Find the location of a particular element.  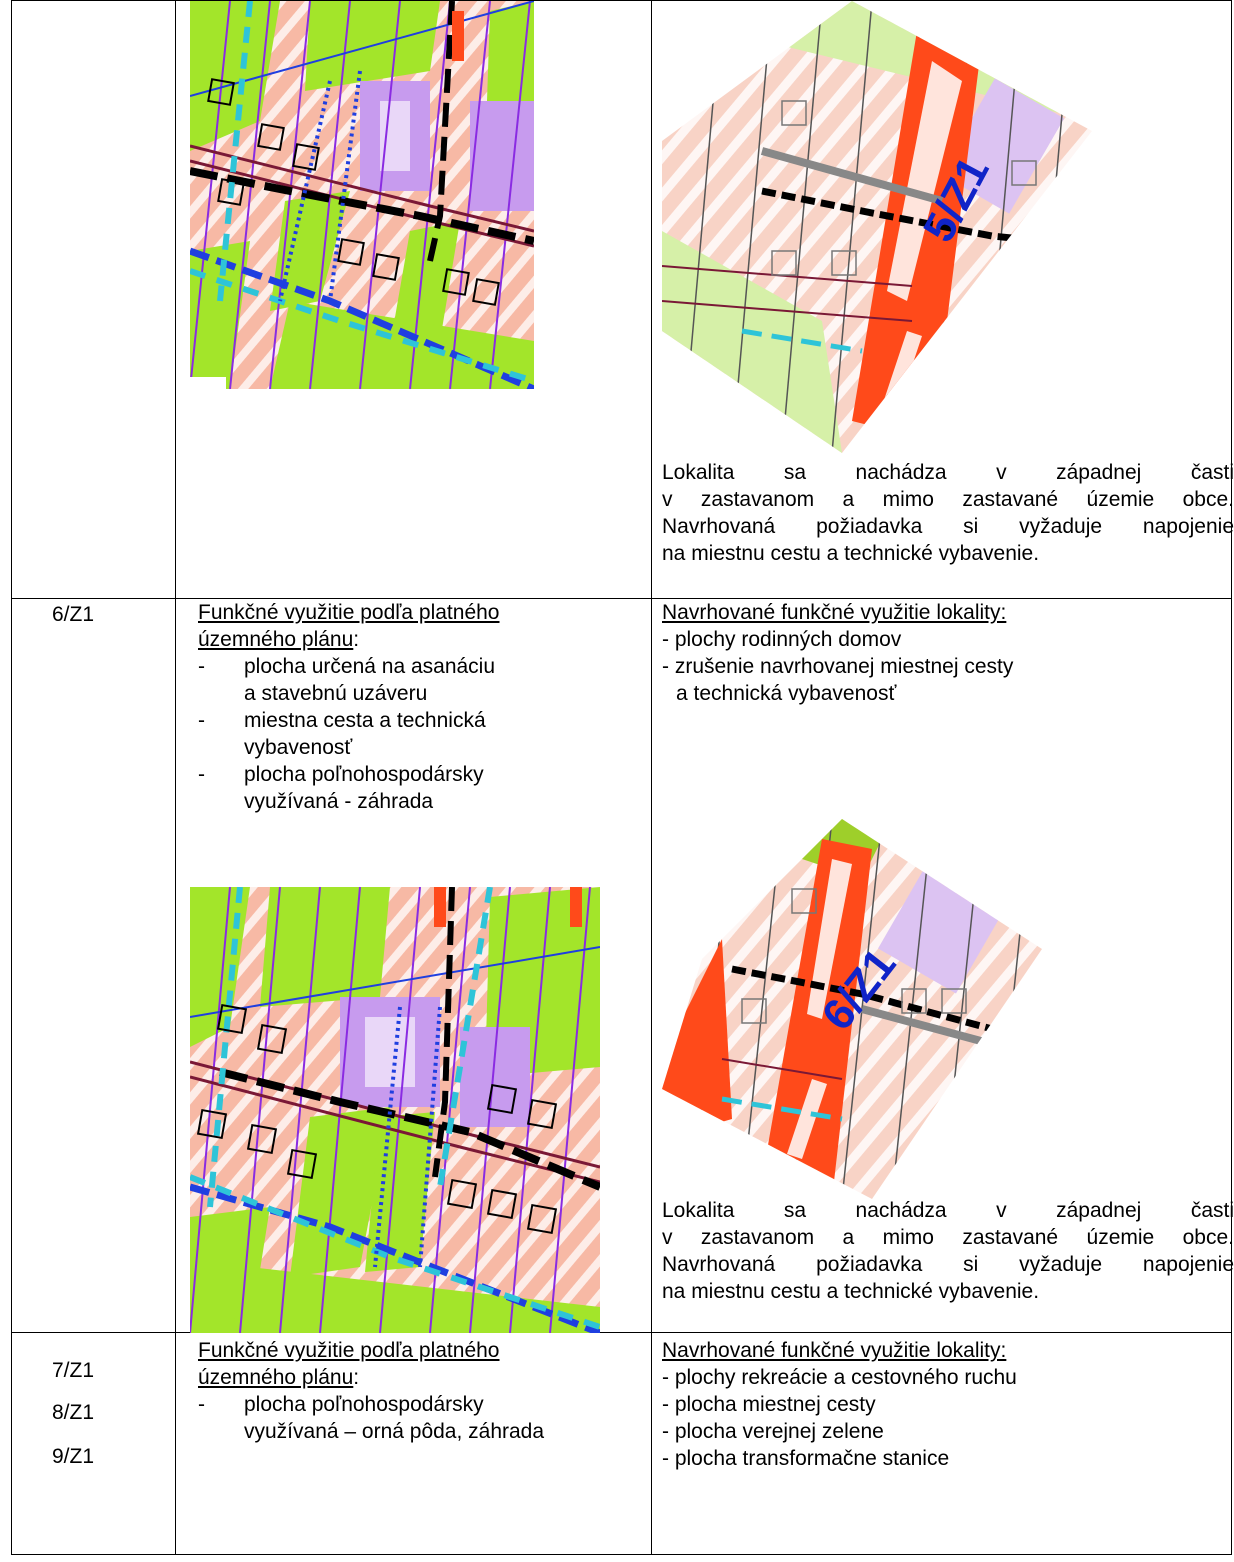

list-item: - plocha verejnej zelene is located at coordinates (773, 1431).